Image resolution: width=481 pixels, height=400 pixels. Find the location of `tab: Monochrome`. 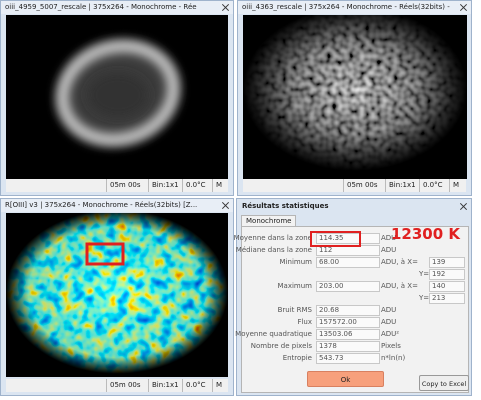

tab: Monochrome is located at coordinates (269, 221).